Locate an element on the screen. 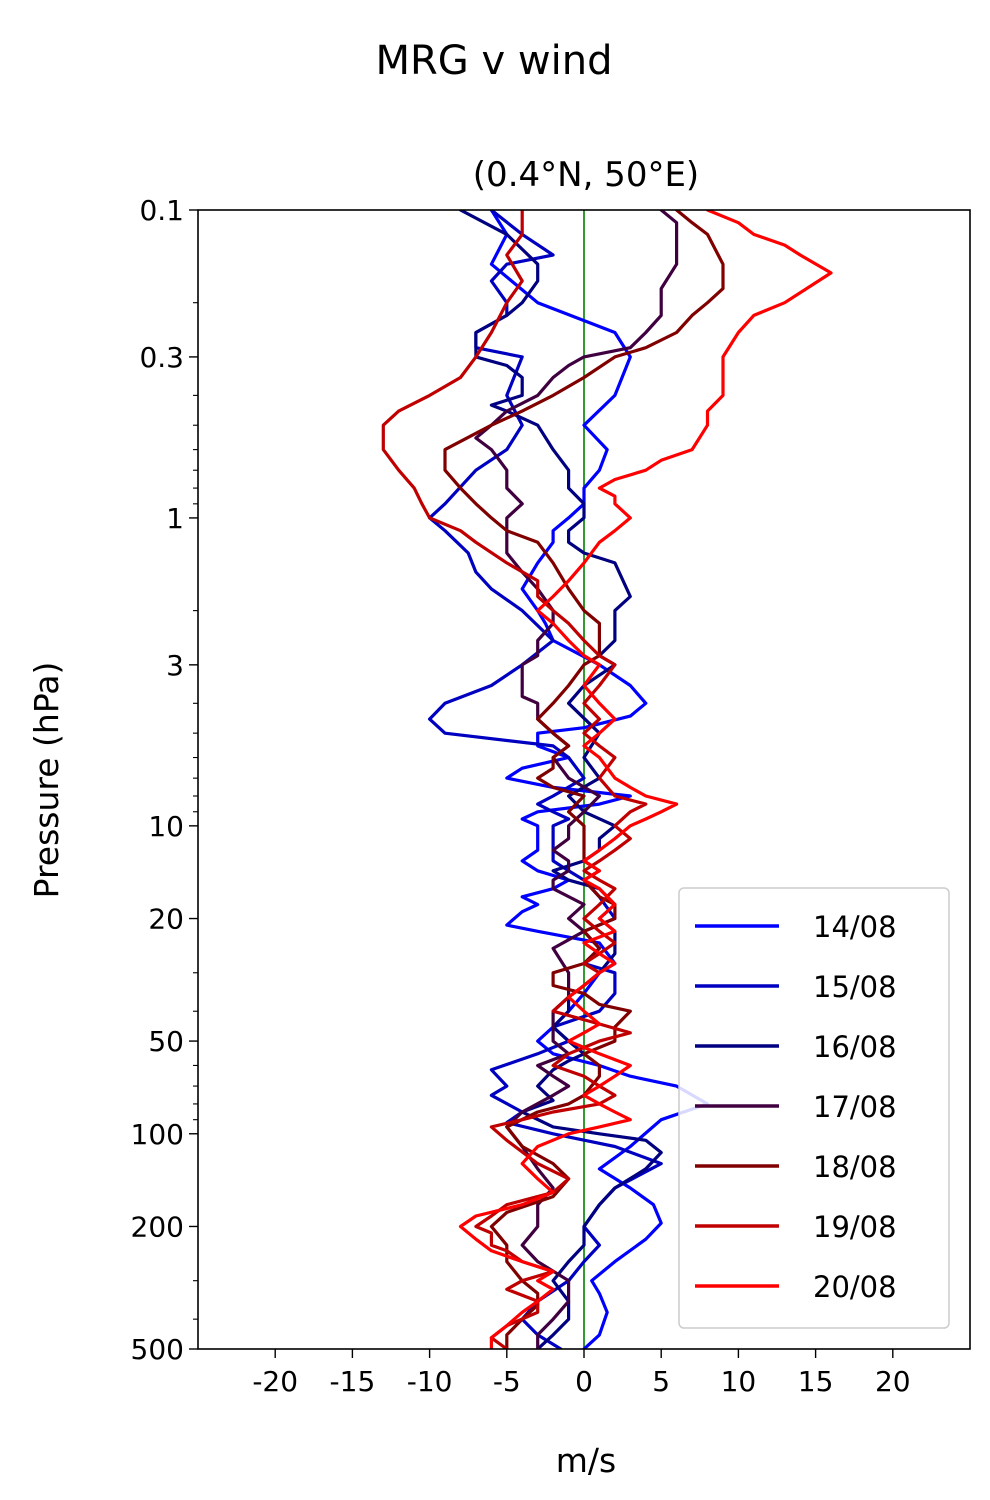 This screenshot has width=990, height=1500. y-tick-label: 200 is located at coordinates (157, 1226).